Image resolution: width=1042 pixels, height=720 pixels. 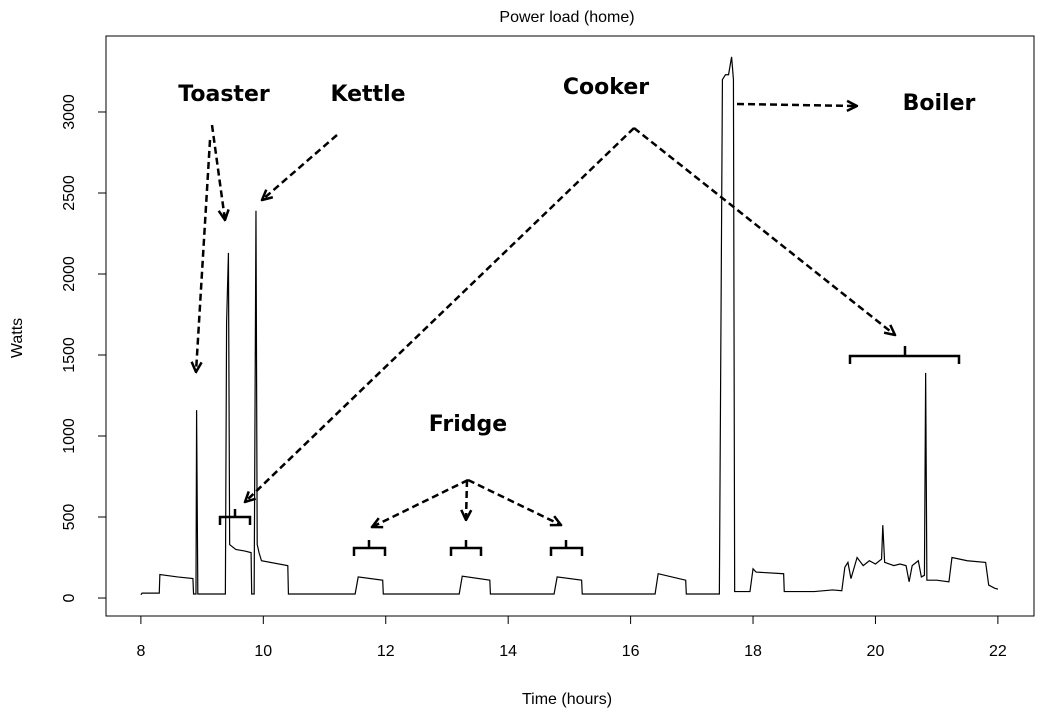 I want to click on annotation: Boiler, so click(x=939, y=103).